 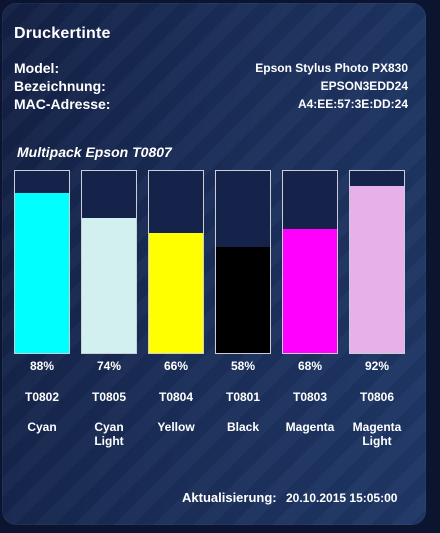 I want to click on color-name: Yellow, so click(x=176, y=427).